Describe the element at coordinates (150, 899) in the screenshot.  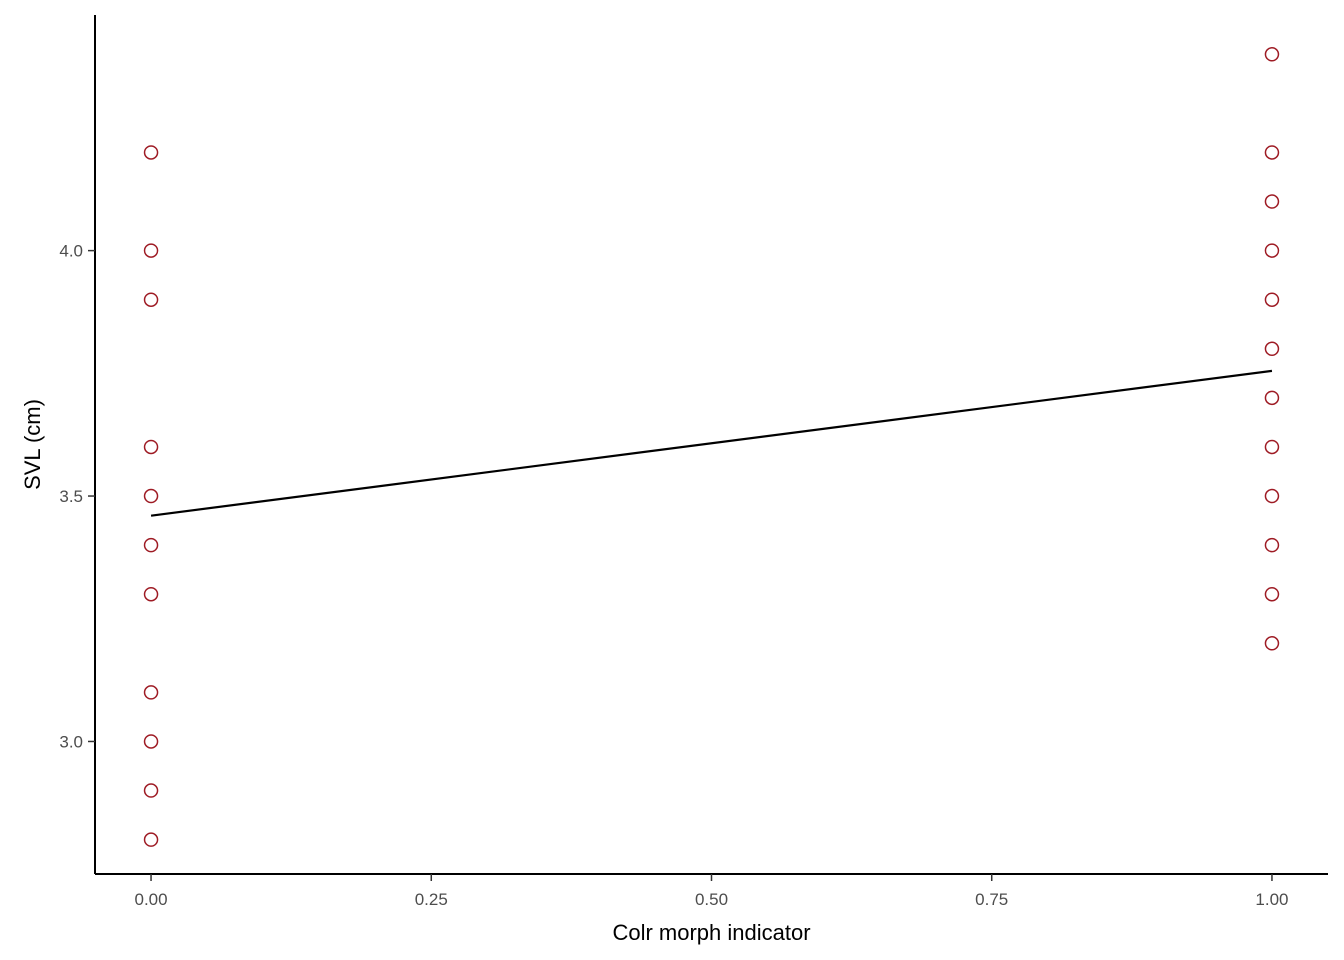
I see `x-tick-label: 0.00` at that location.